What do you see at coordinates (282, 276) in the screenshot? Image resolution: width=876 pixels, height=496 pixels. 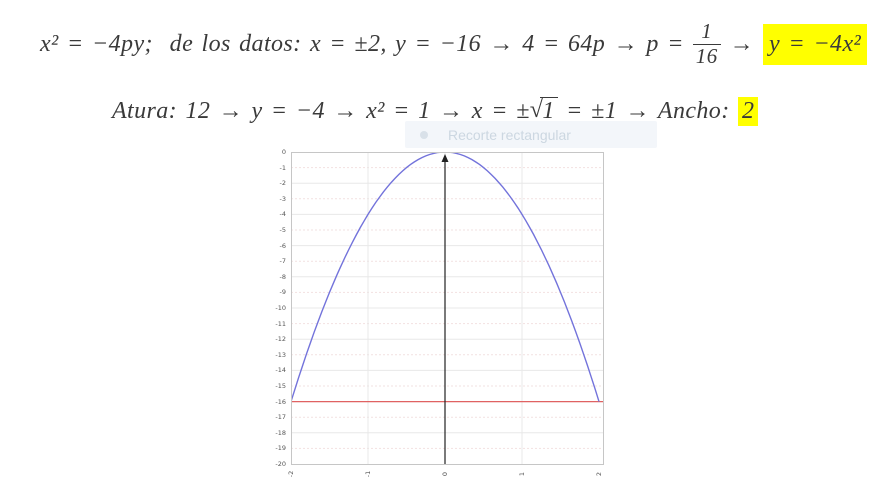 I see `y-tick-label: -8` at bounding box center [282, 276].